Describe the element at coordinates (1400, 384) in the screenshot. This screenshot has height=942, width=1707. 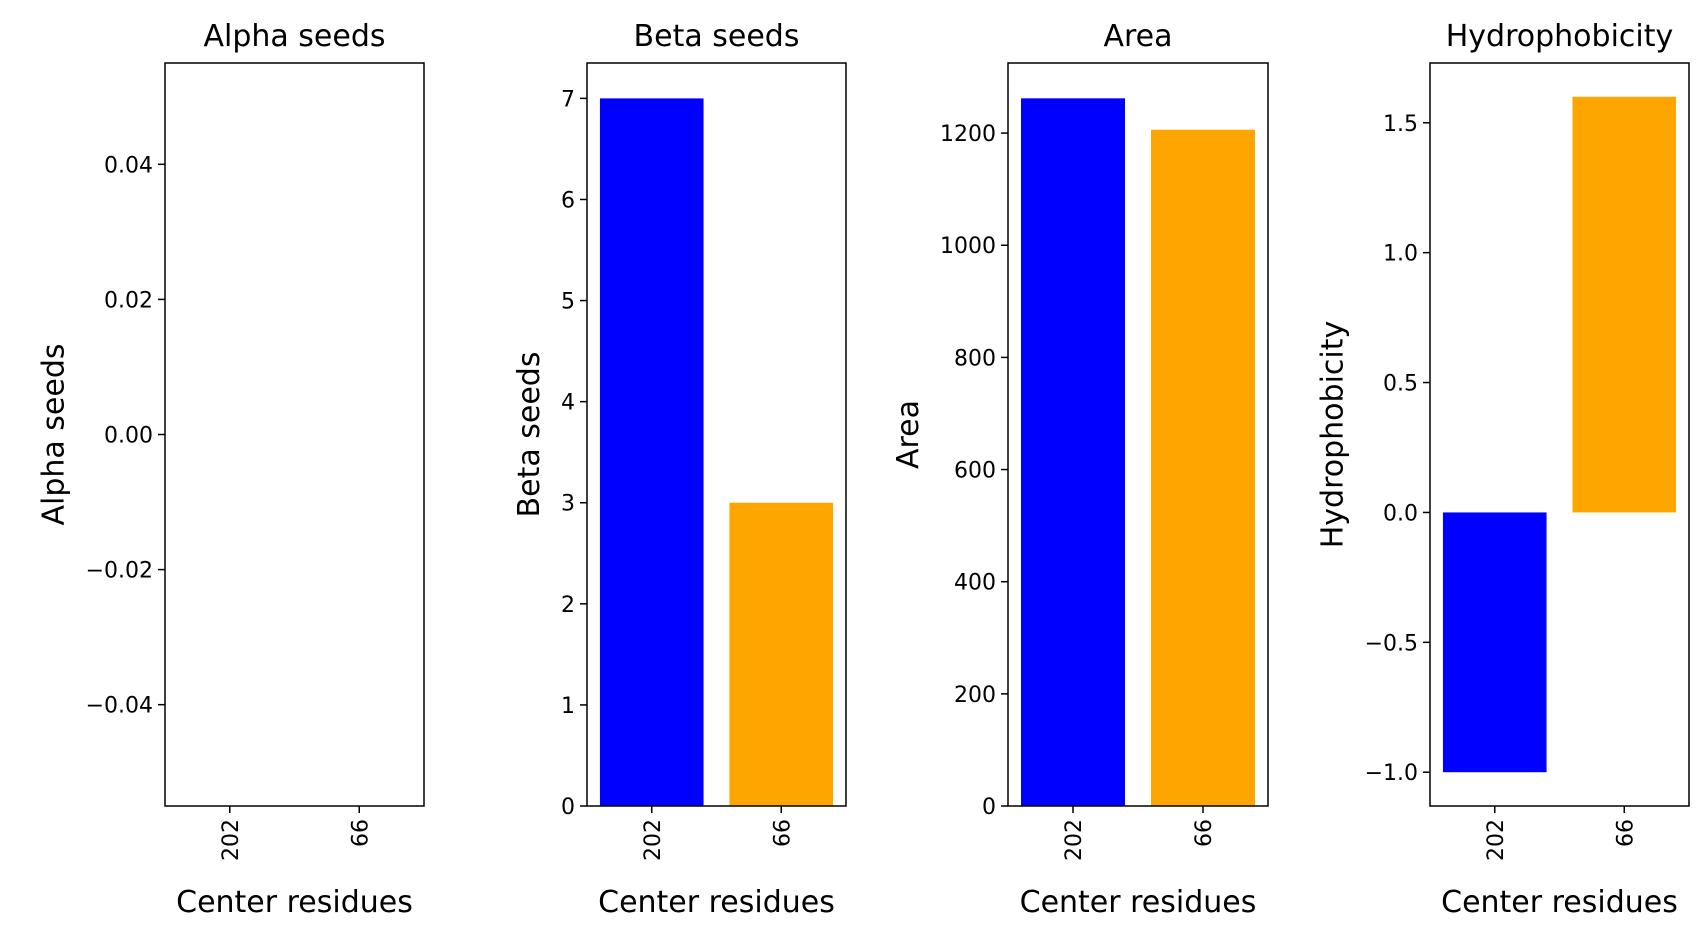
I see `y-tick-label: 0.5` at that location.